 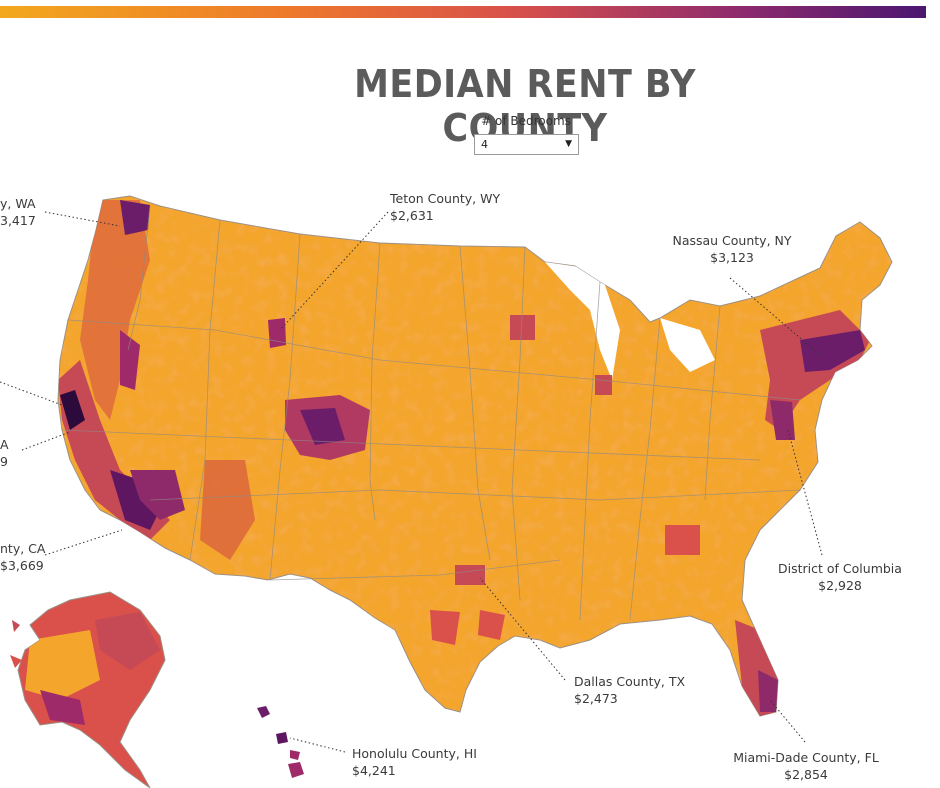 What do you see at coordinates (18, 212) in the screenshot?
I see `callout-king-county-wa: y, WA 3,417` at bounding box center [18, 212].